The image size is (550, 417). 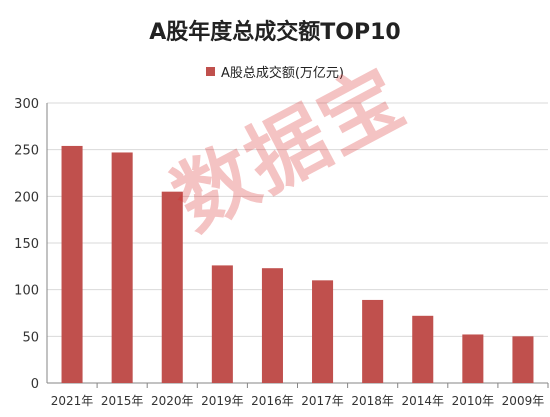 I want to click on x-tick-label: 2020年, so click(x=172, y=401).